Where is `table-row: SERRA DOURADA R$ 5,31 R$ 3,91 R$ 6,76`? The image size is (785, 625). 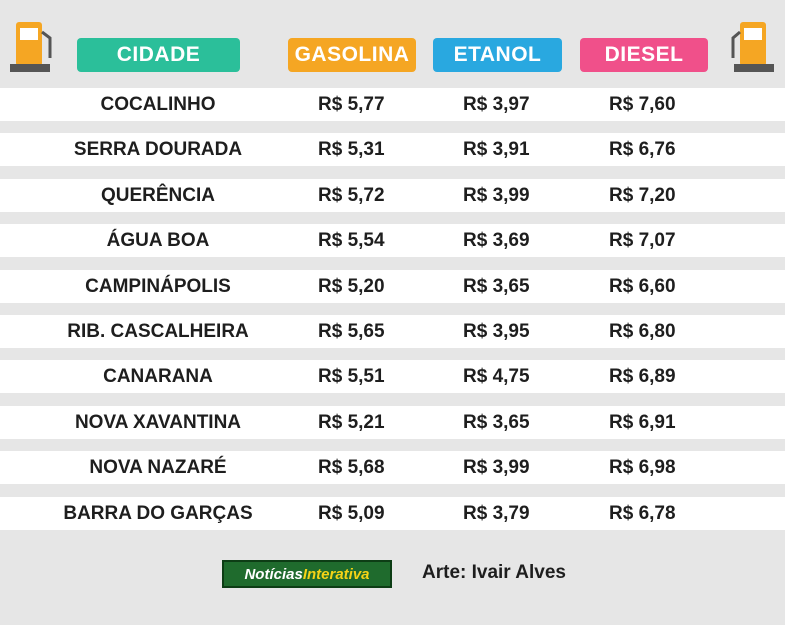 table-row: SERRA DOURADA R$ 5,31 R$ 3,91 R$ 6,76 is located at coordinates (392, 150).